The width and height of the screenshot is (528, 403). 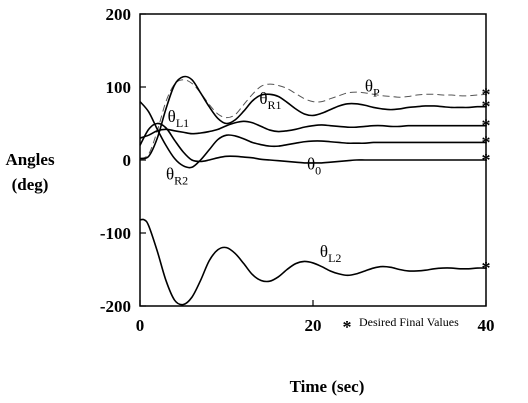 I want to click on x-tick-label: 0, so click(x=140, y=325).